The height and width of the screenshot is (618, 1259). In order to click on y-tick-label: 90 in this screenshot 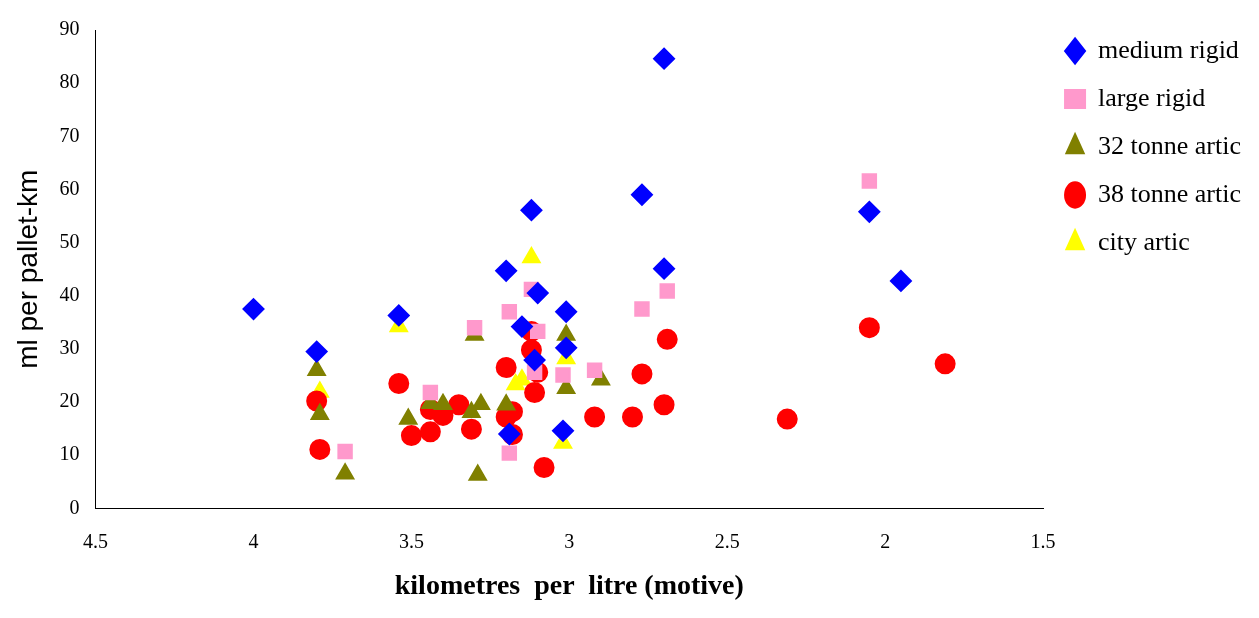, I will do `click(69, 28)`.